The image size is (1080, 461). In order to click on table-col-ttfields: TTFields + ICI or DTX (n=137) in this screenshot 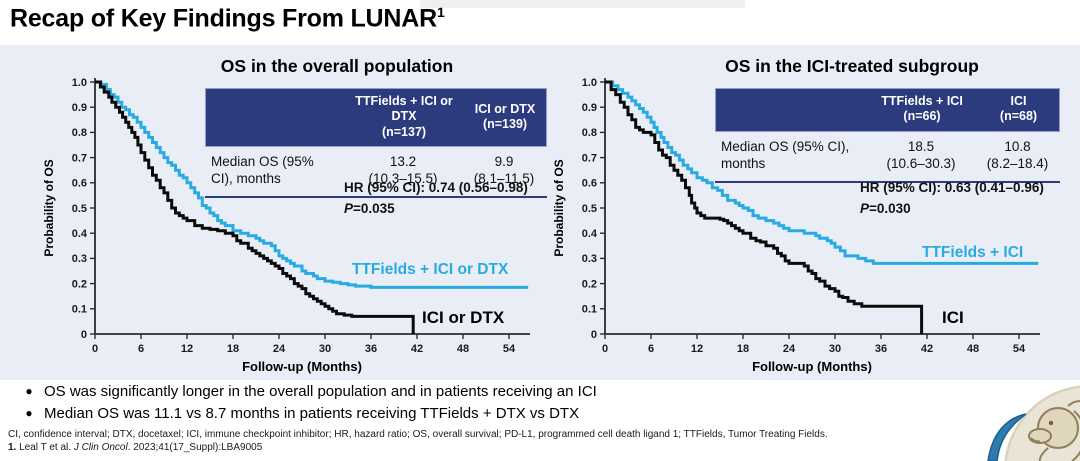, I will do `click(404, 116)`.